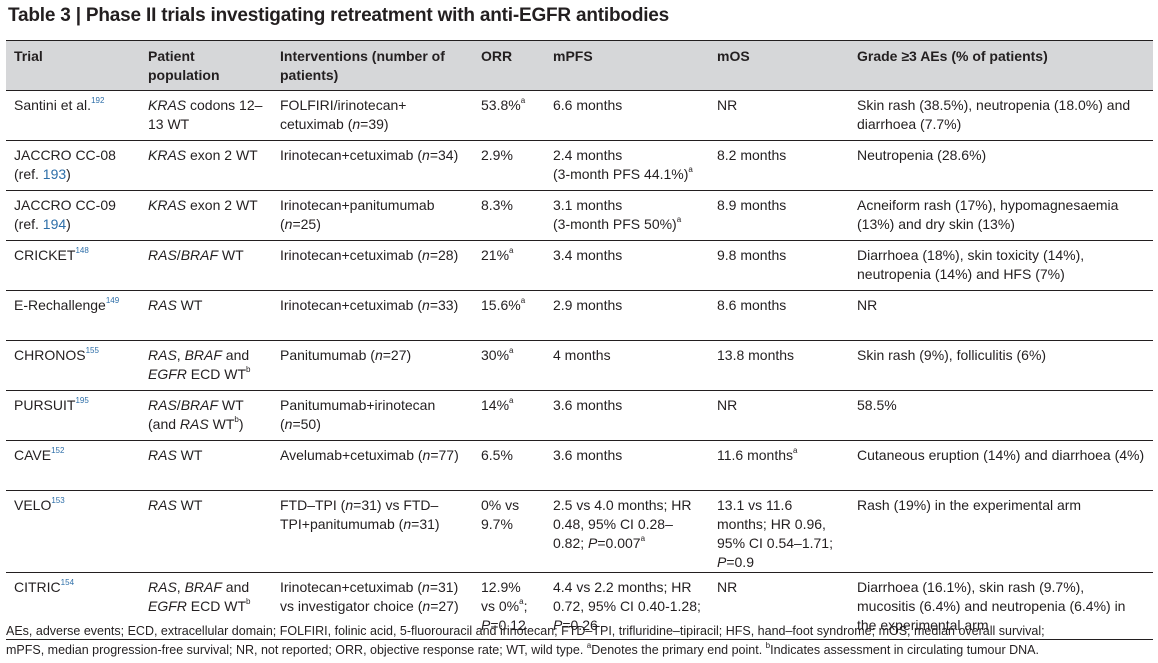  I want to click on cell-part-mid: /, so click(178, 255).